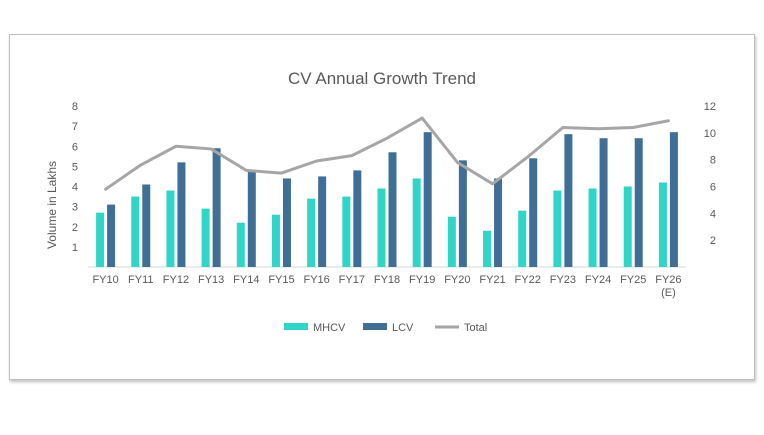 Image resolution: width=764 pixels, height=435 pixels. Describe the element at coordinates (75, 127) in the screenshot. I see `y-tick-label: 7` at that location.